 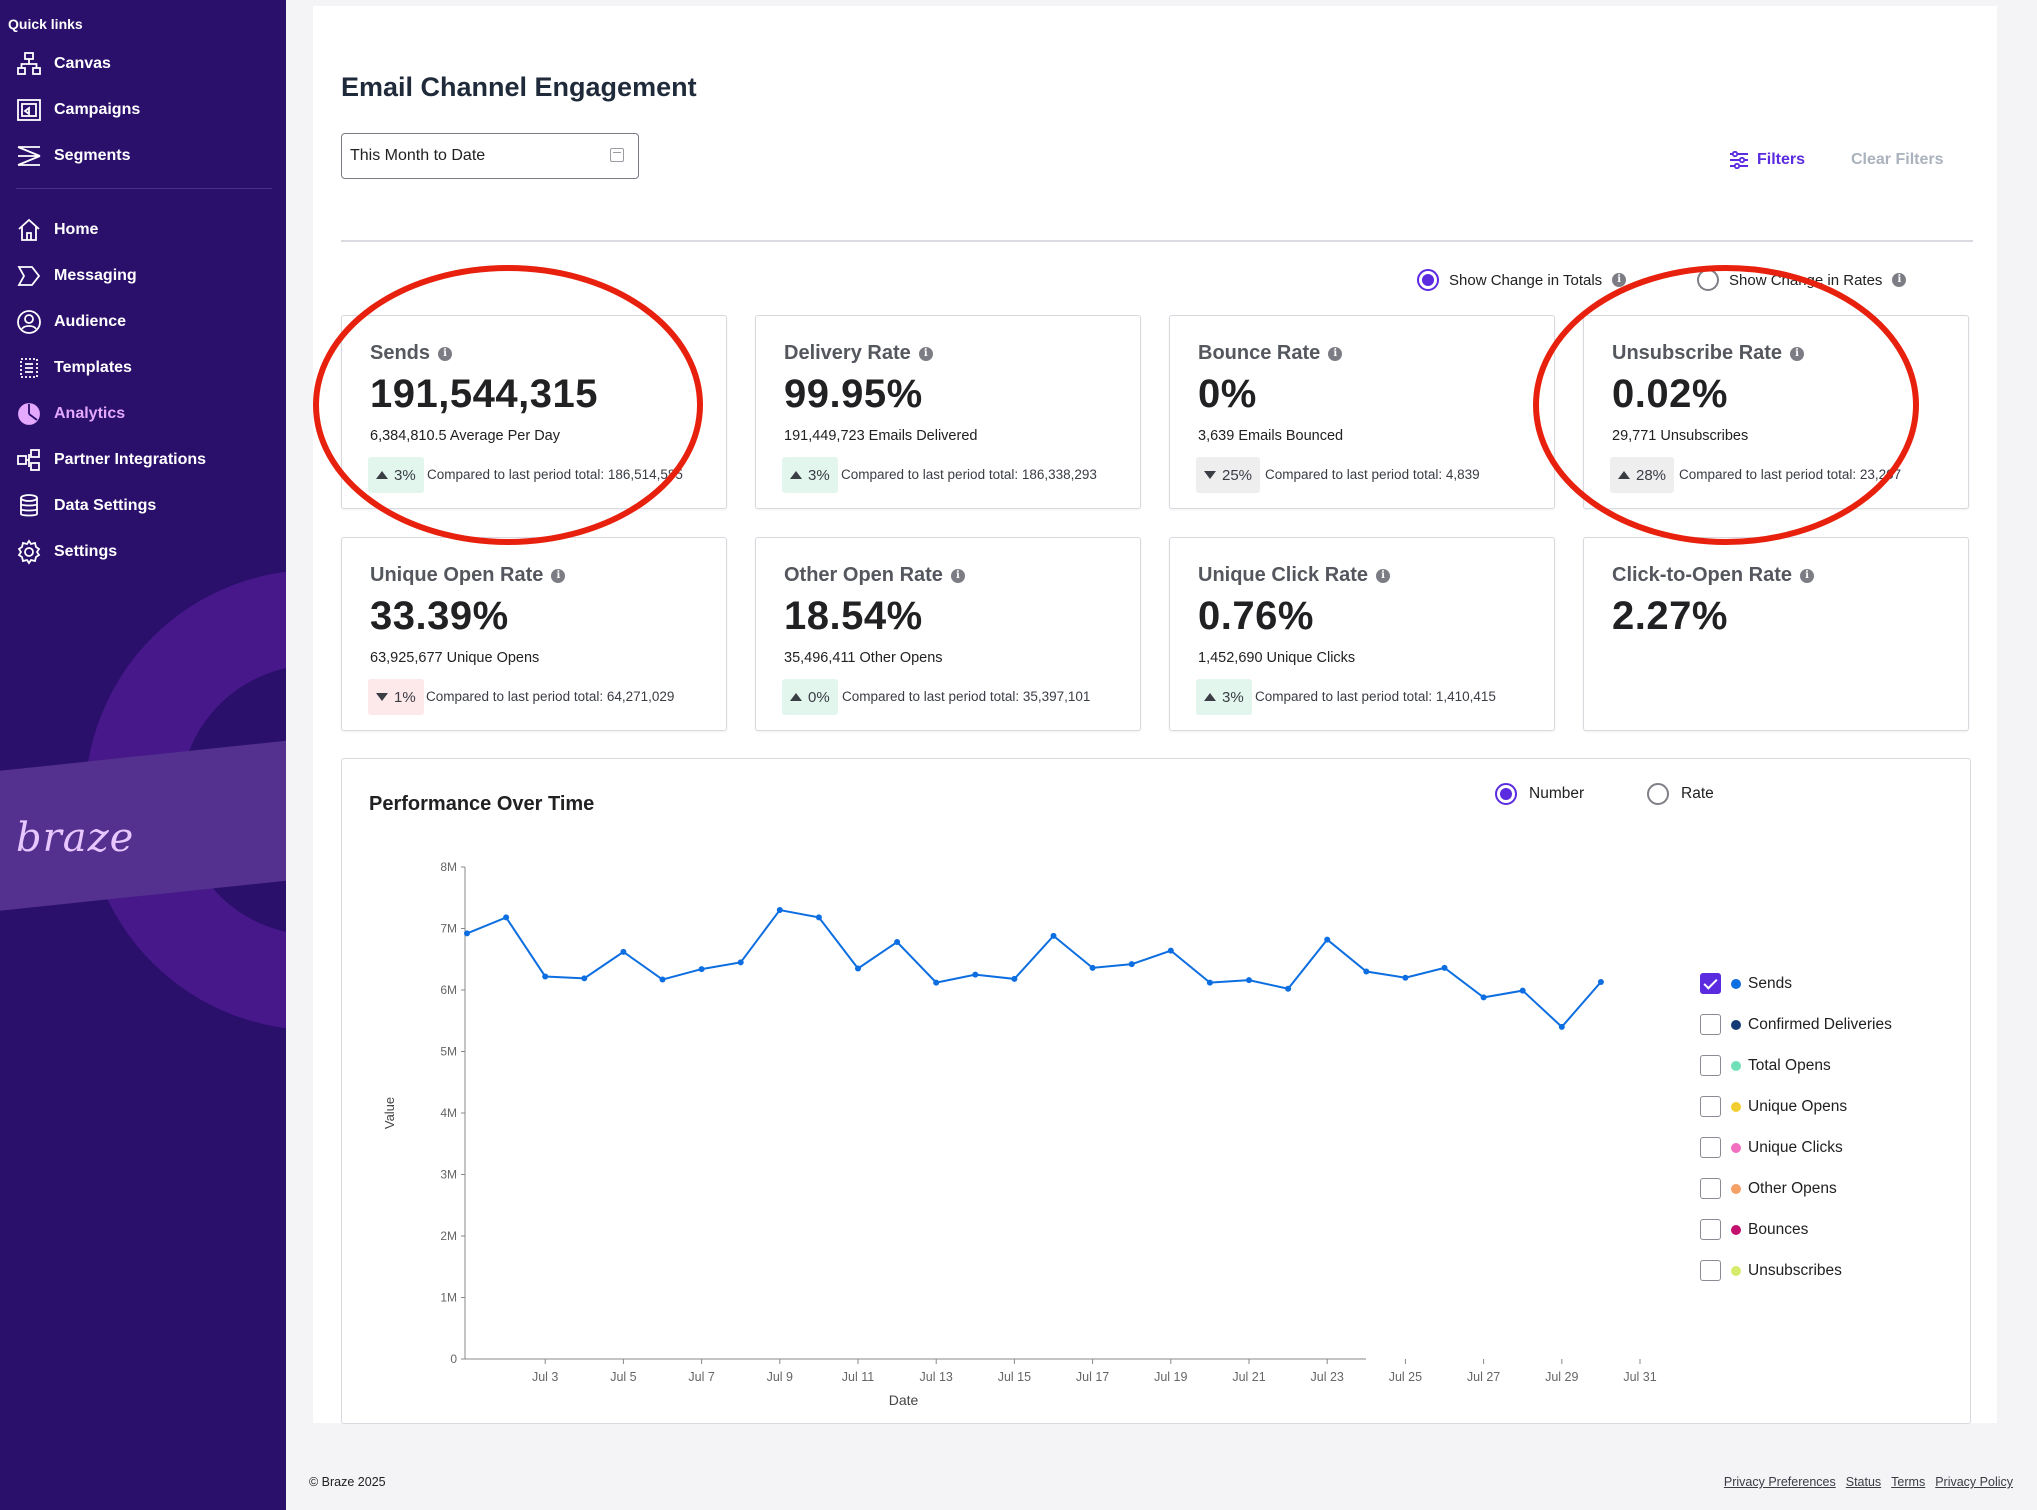 I want to click on legend-item-confirmed-deliveries: Confirmed Deliveries, so click(x=1796, y=1024).